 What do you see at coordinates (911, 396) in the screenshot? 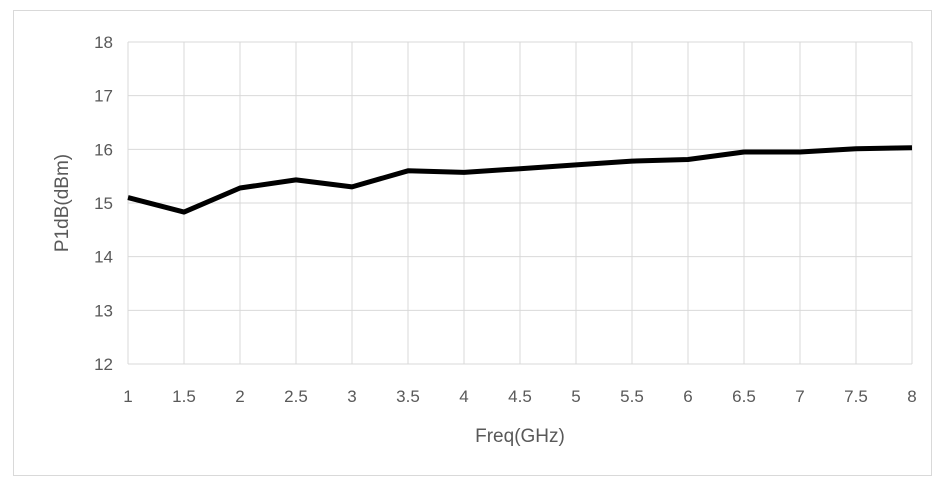
I see `x-tick-label: 8` at bounding box center [911, 396].